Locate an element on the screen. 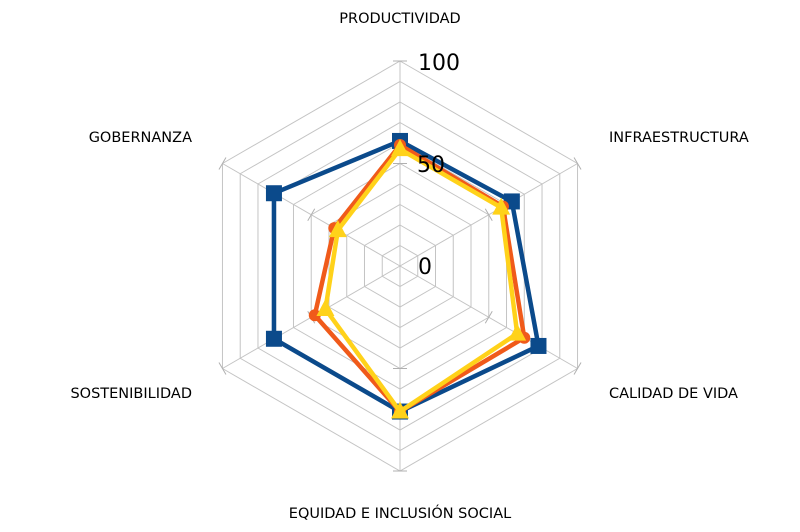 This screenshot has width=800, height=532. category-label: GOBERNANZA is located at coordinates (140, 138).